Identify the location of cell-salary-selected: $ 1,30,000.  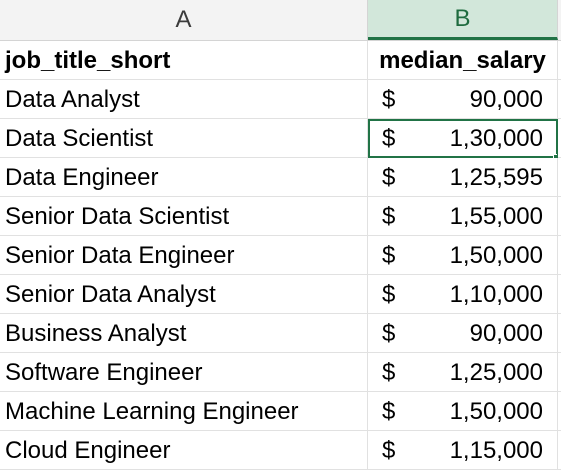
(463, 138).